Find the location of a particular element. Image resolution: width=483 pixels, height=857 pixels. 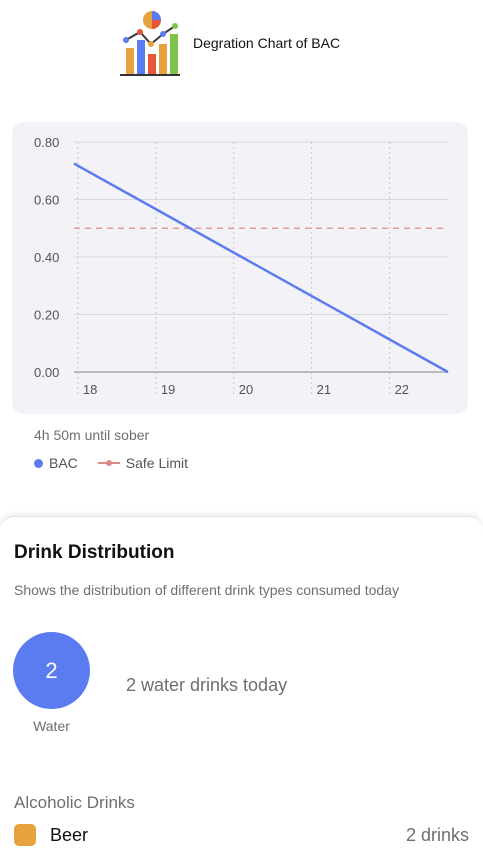

y-tick-label: 0.80 is located at coordinates (46, 142).